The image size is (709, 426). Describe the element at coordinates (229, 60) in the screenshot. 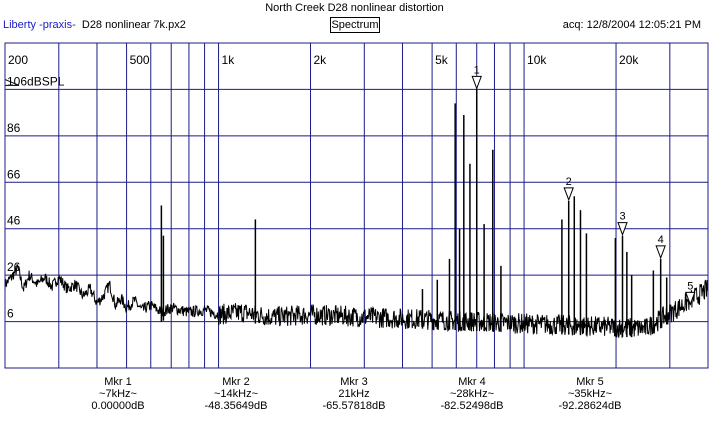

I see `x-tick-label: 1k` at that location.